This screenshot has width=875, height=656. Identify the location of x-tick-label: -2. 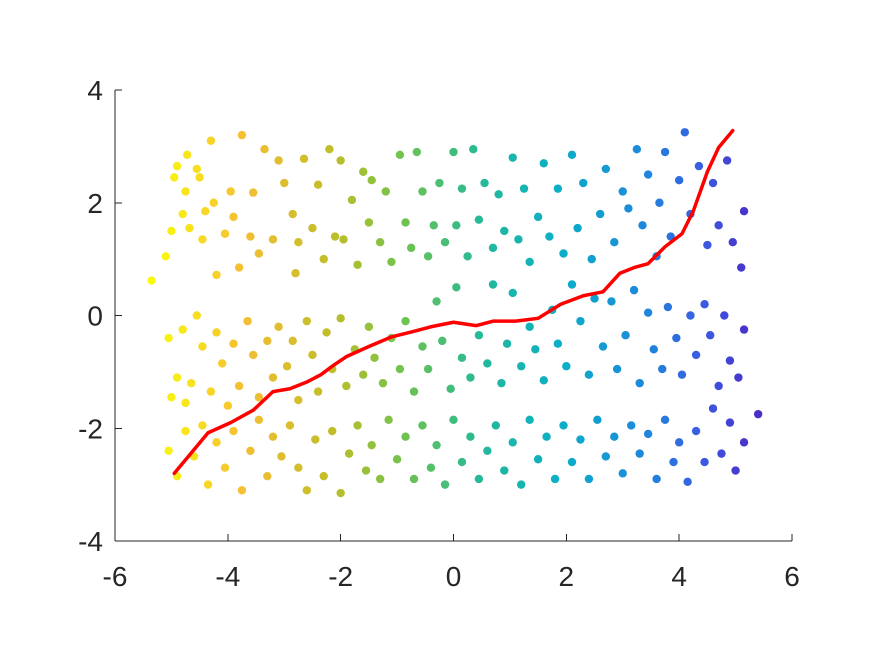
(340, 576).